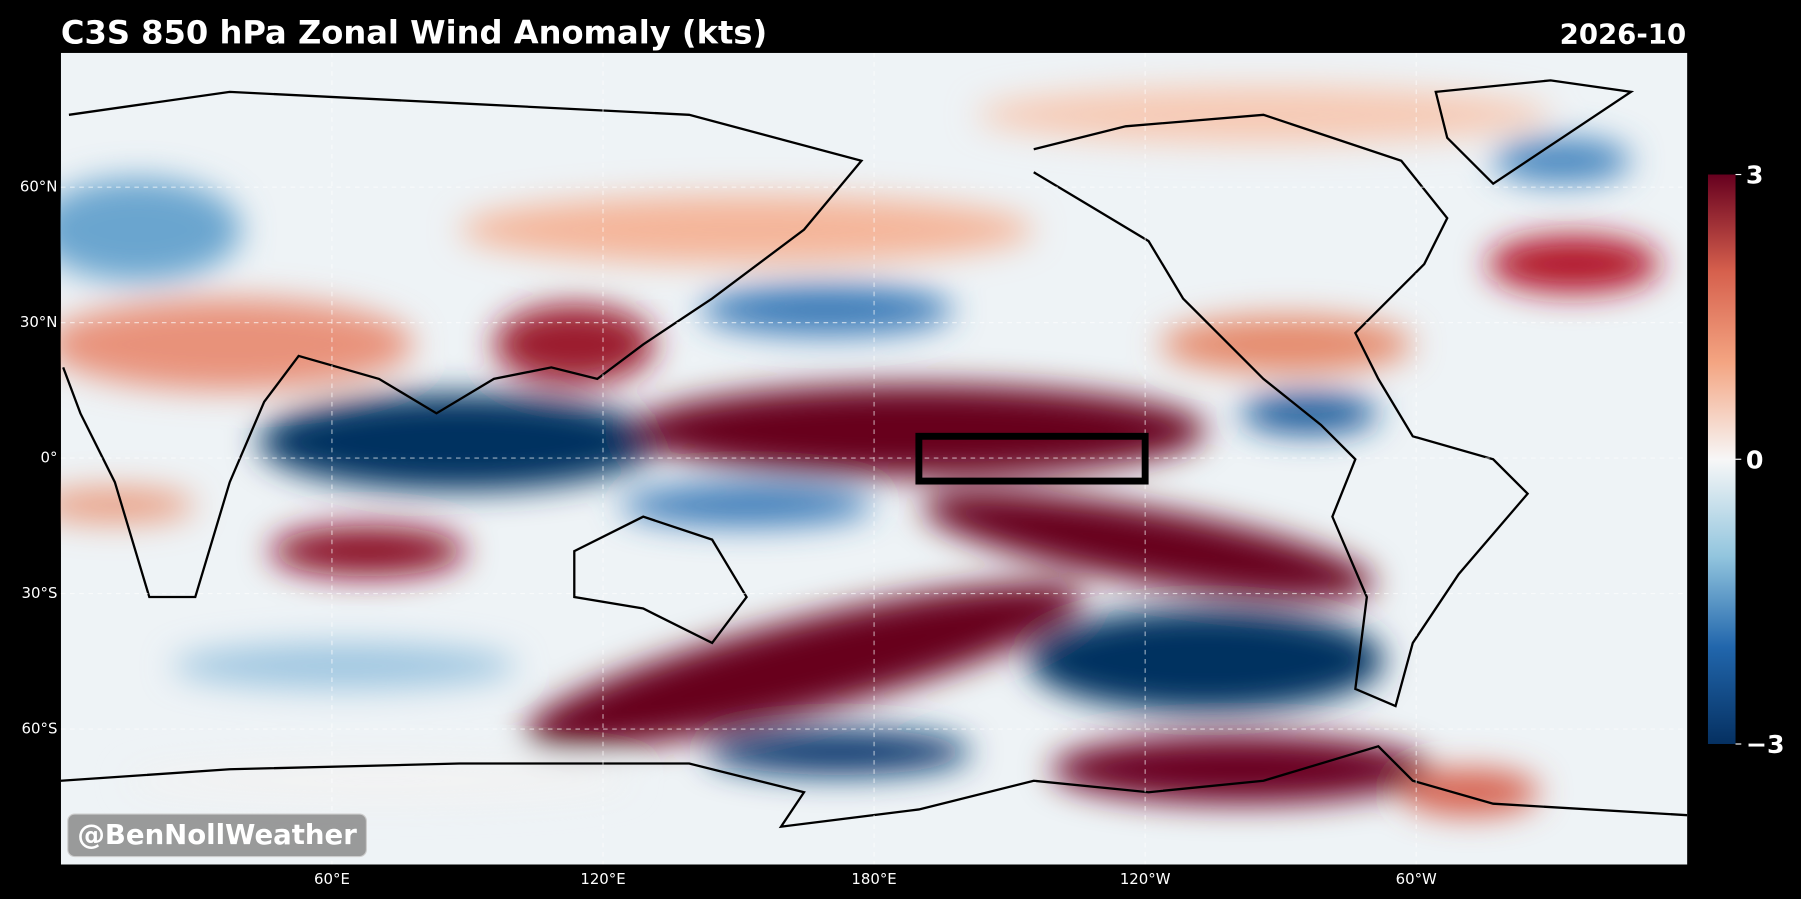 The image size is (1801, 899). I want to click on lon-label: 60°W, so click(1416, 879).